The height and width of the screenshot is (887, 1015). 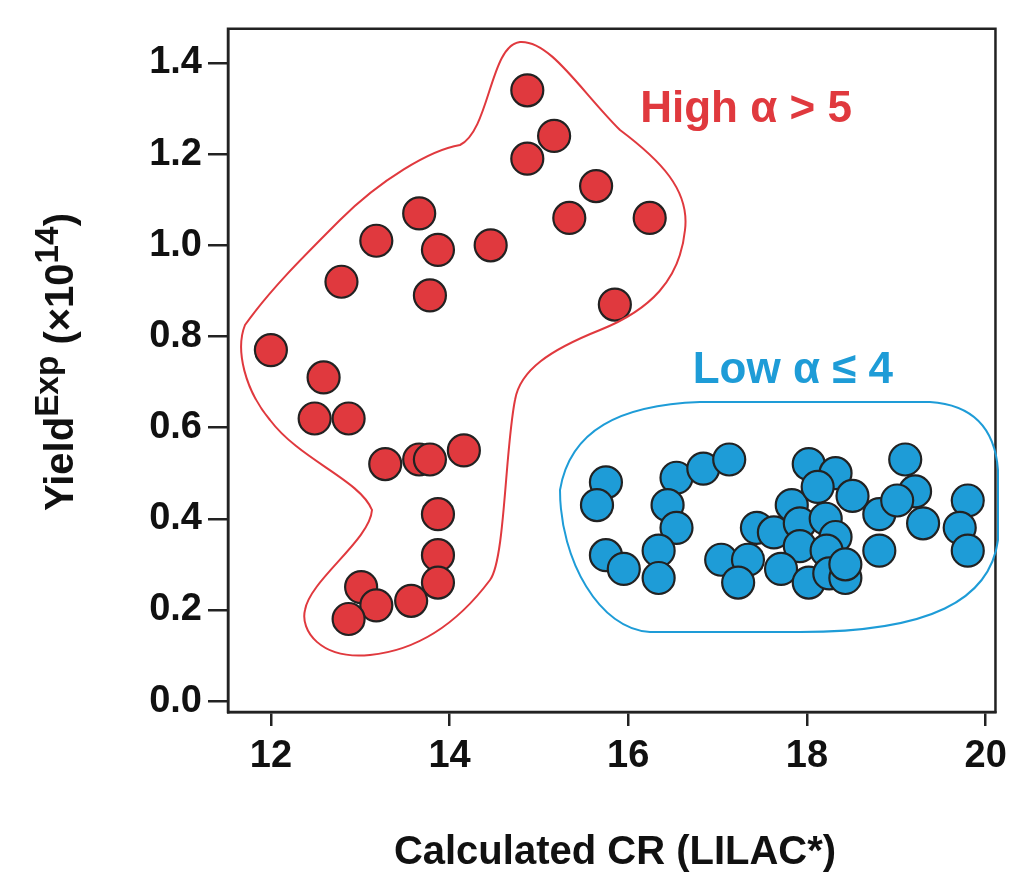 What do you see at coordinates (793, 367) in the screenshot?
I see `annotation: Low α ≤ 4` at bounding box center [793, 367].